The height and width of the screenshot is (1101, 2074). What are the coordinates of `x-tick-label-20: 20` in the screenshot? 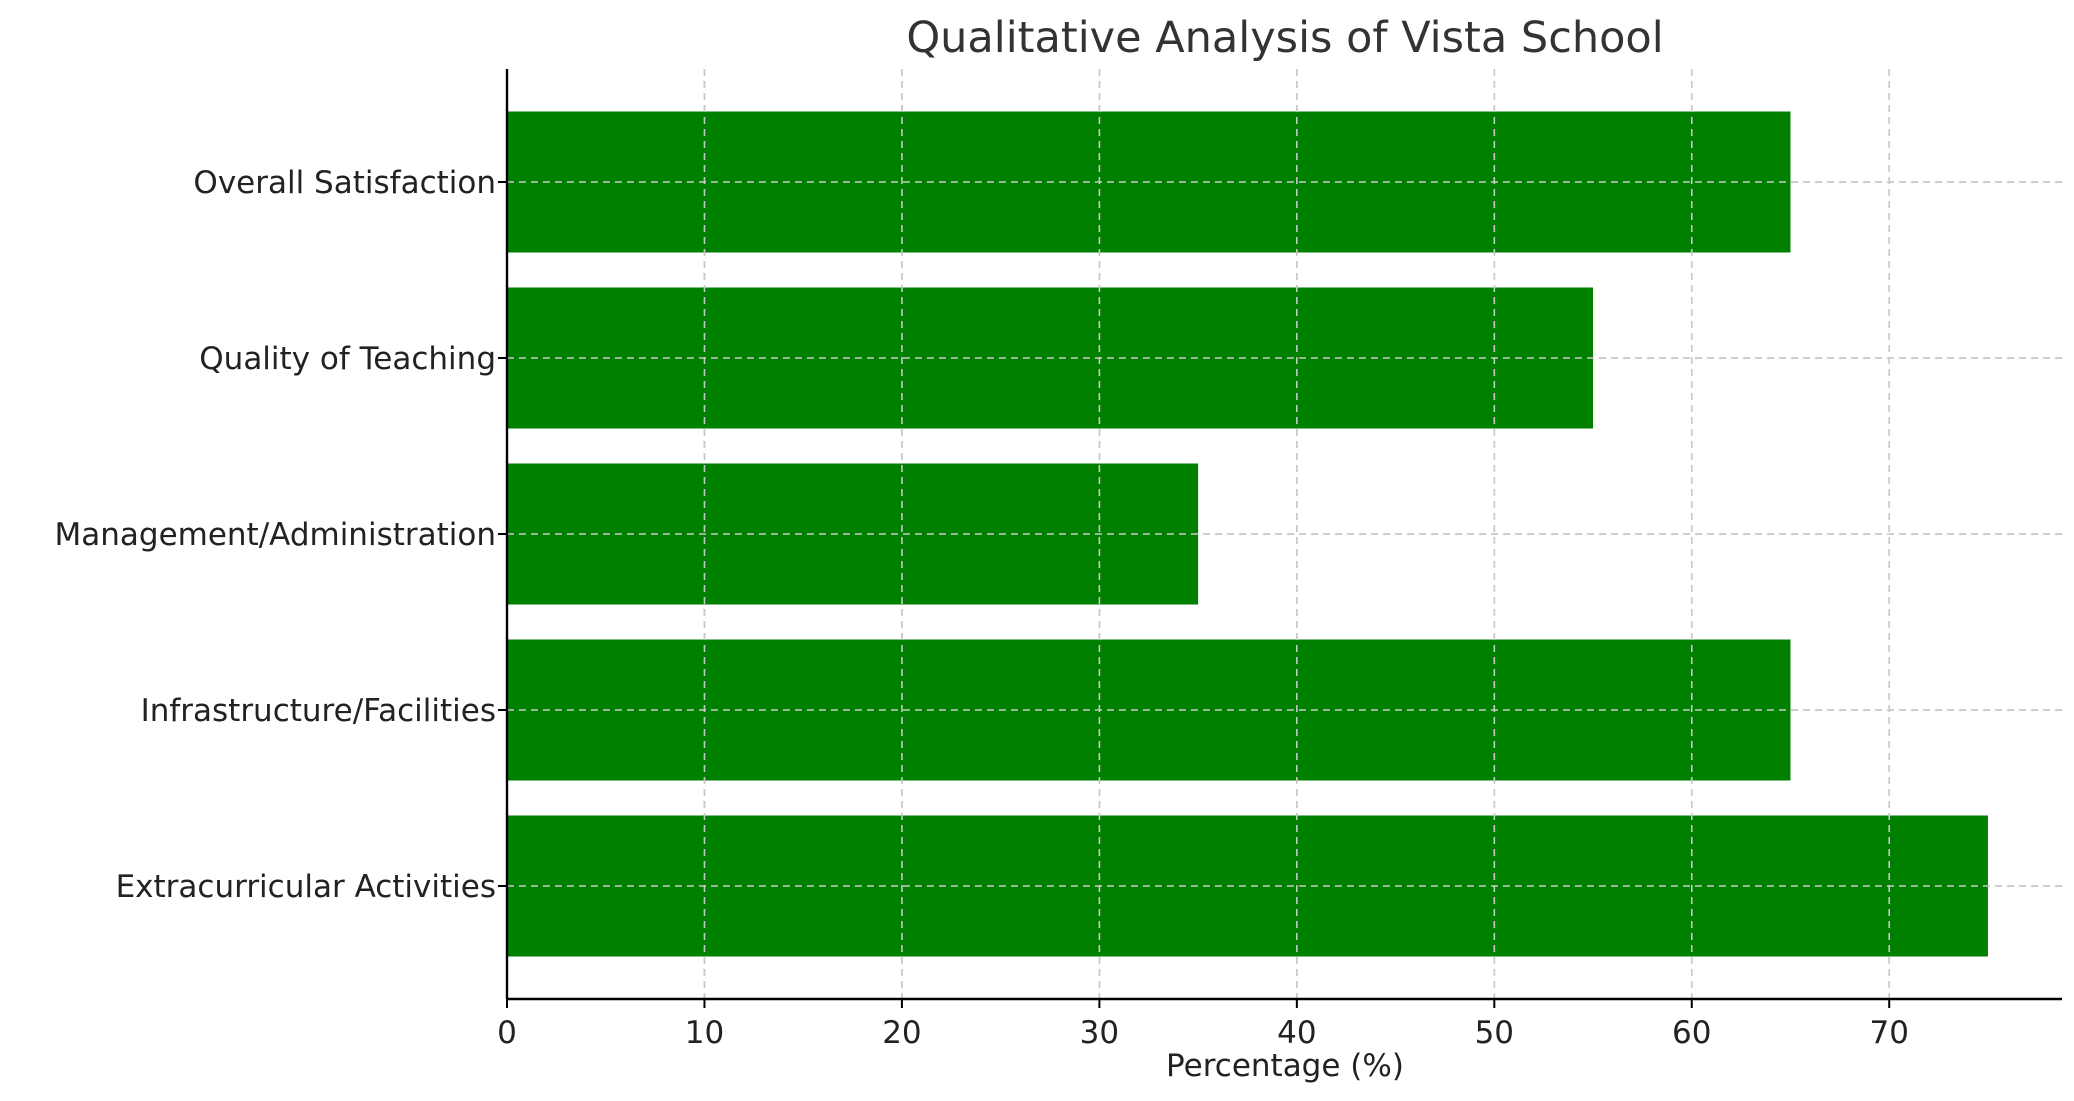 It's located at (901, 1033).